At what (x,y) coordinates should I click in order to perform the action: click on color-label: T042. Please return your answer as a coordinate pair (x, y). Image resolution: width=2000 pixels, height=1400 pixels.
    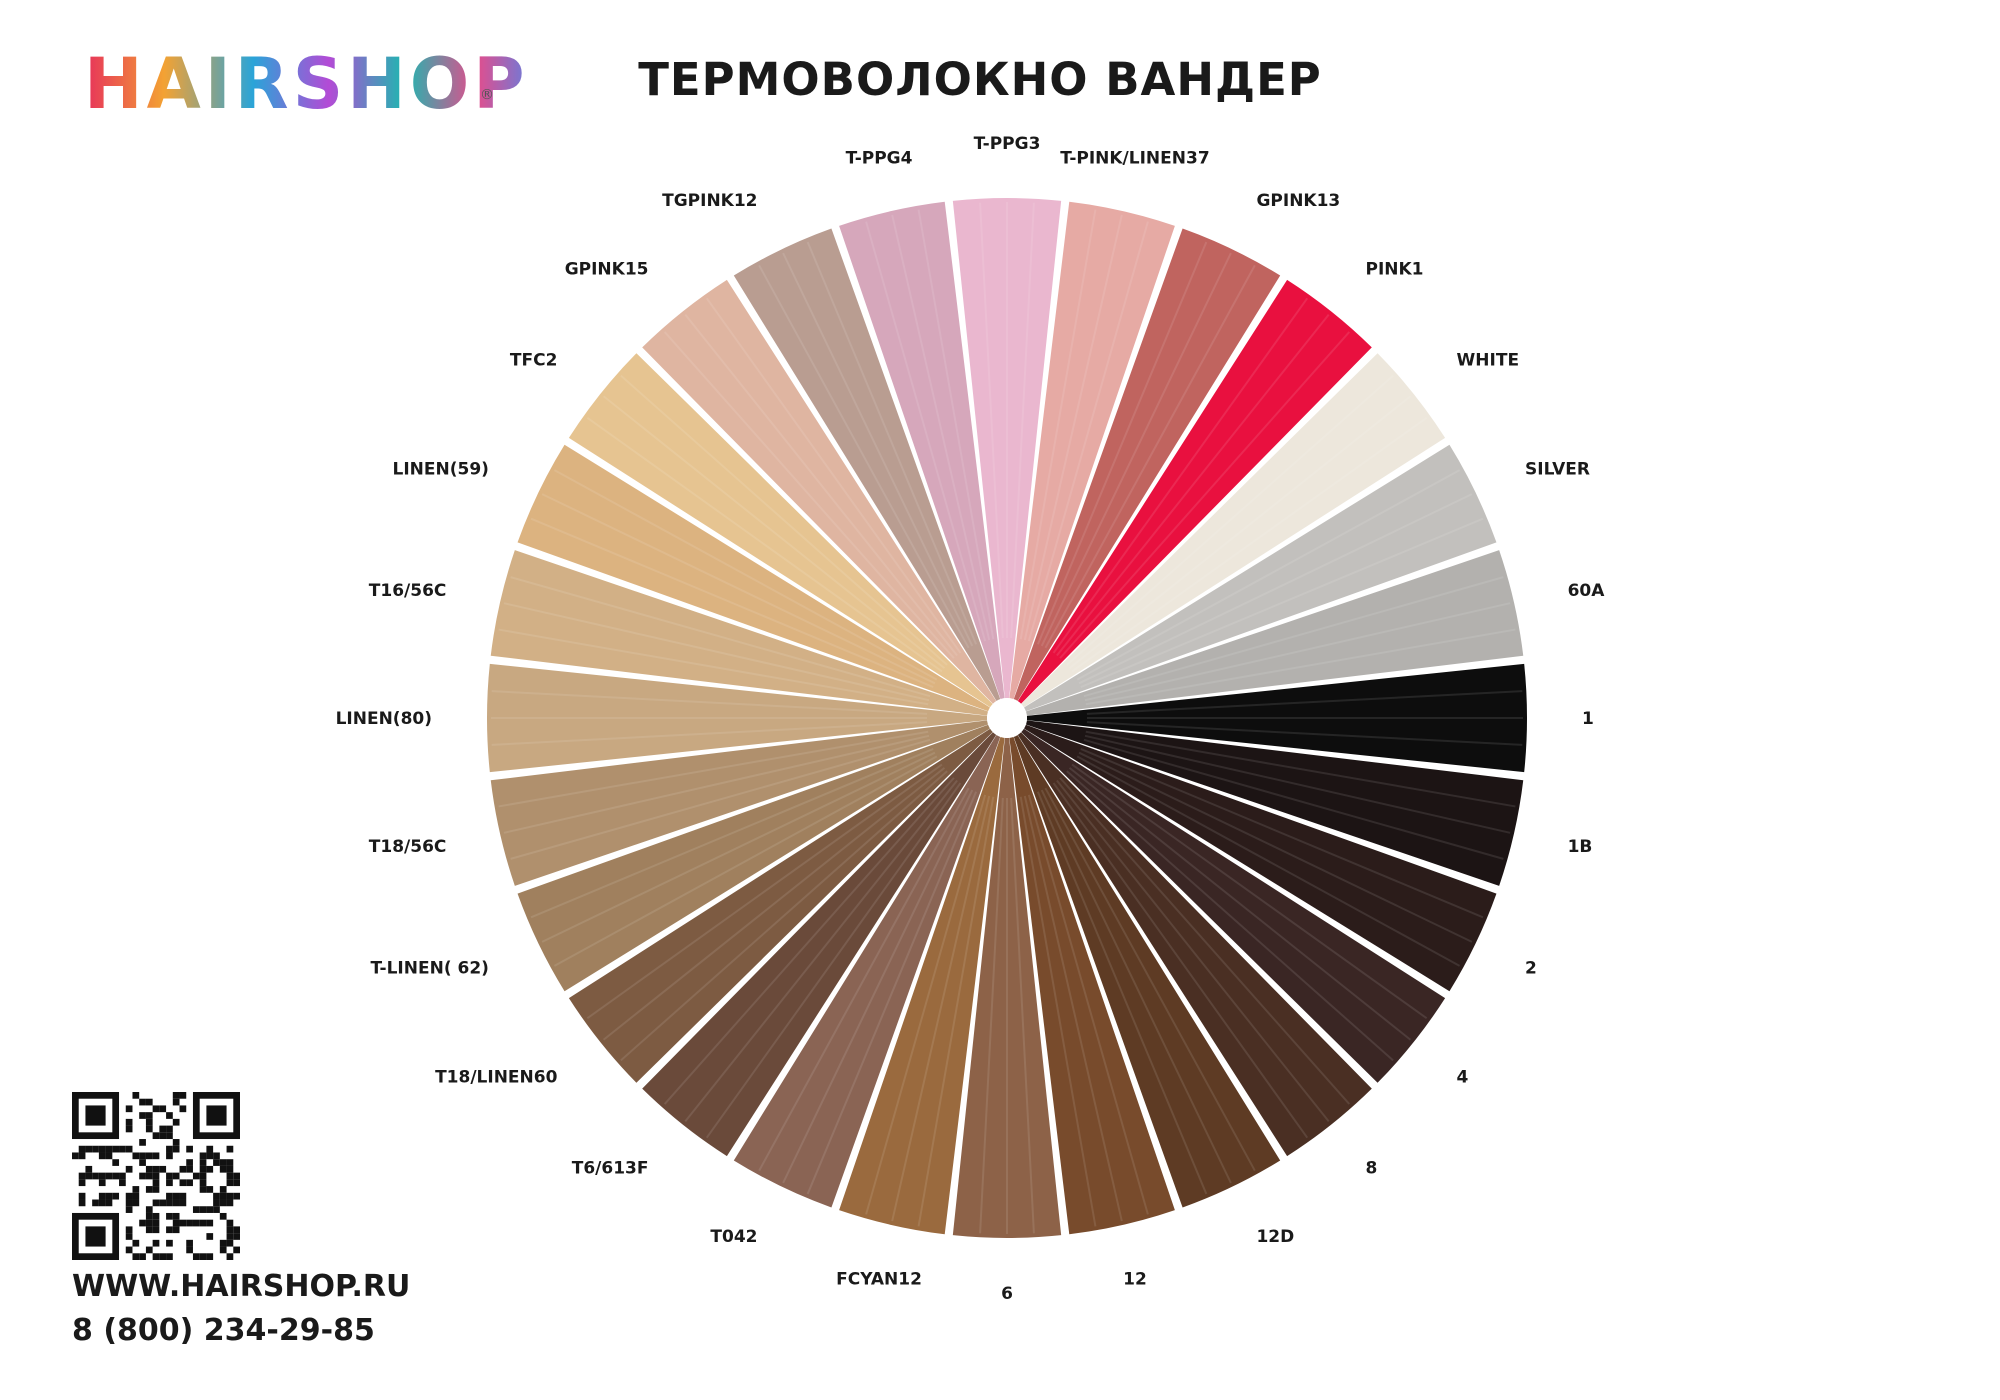
    Looking at the image, I should click on (733, 1237).